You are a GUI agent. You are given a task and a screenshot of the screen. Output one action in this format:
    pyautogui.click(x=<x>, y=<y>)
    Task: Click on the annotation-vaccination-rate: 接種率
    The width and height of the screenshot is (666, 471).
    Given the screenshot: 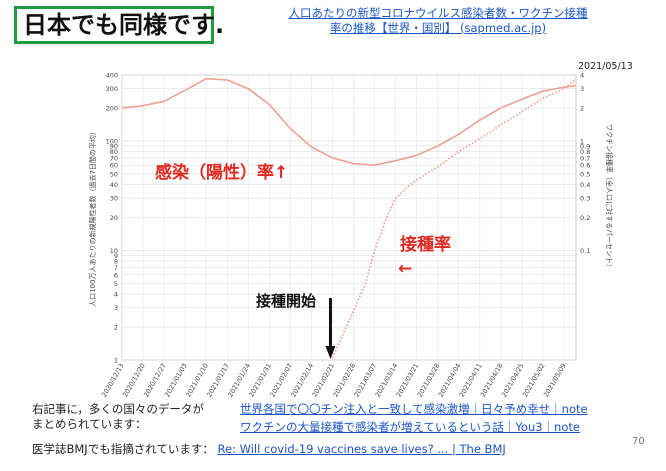 What is the action you would take?
    pyautogui.click(x=425, y=244)
    